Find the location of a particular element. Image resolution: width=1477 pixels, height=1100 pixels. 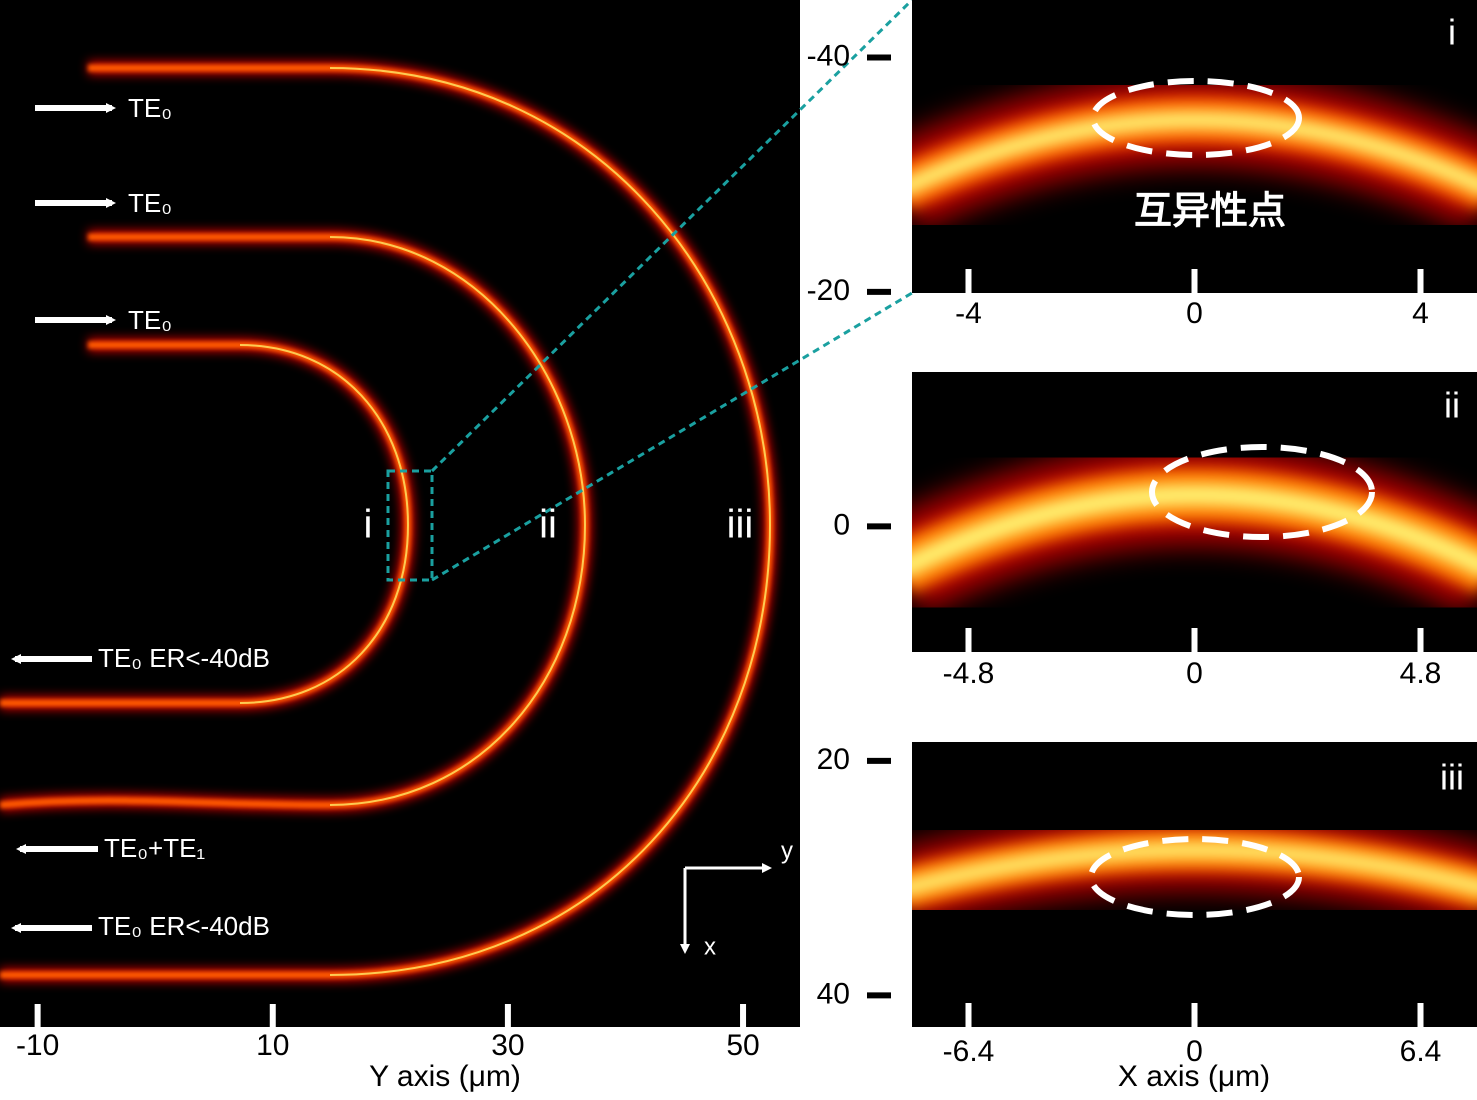

x-tick-label: -10 is located at coordinates (37, 1045).